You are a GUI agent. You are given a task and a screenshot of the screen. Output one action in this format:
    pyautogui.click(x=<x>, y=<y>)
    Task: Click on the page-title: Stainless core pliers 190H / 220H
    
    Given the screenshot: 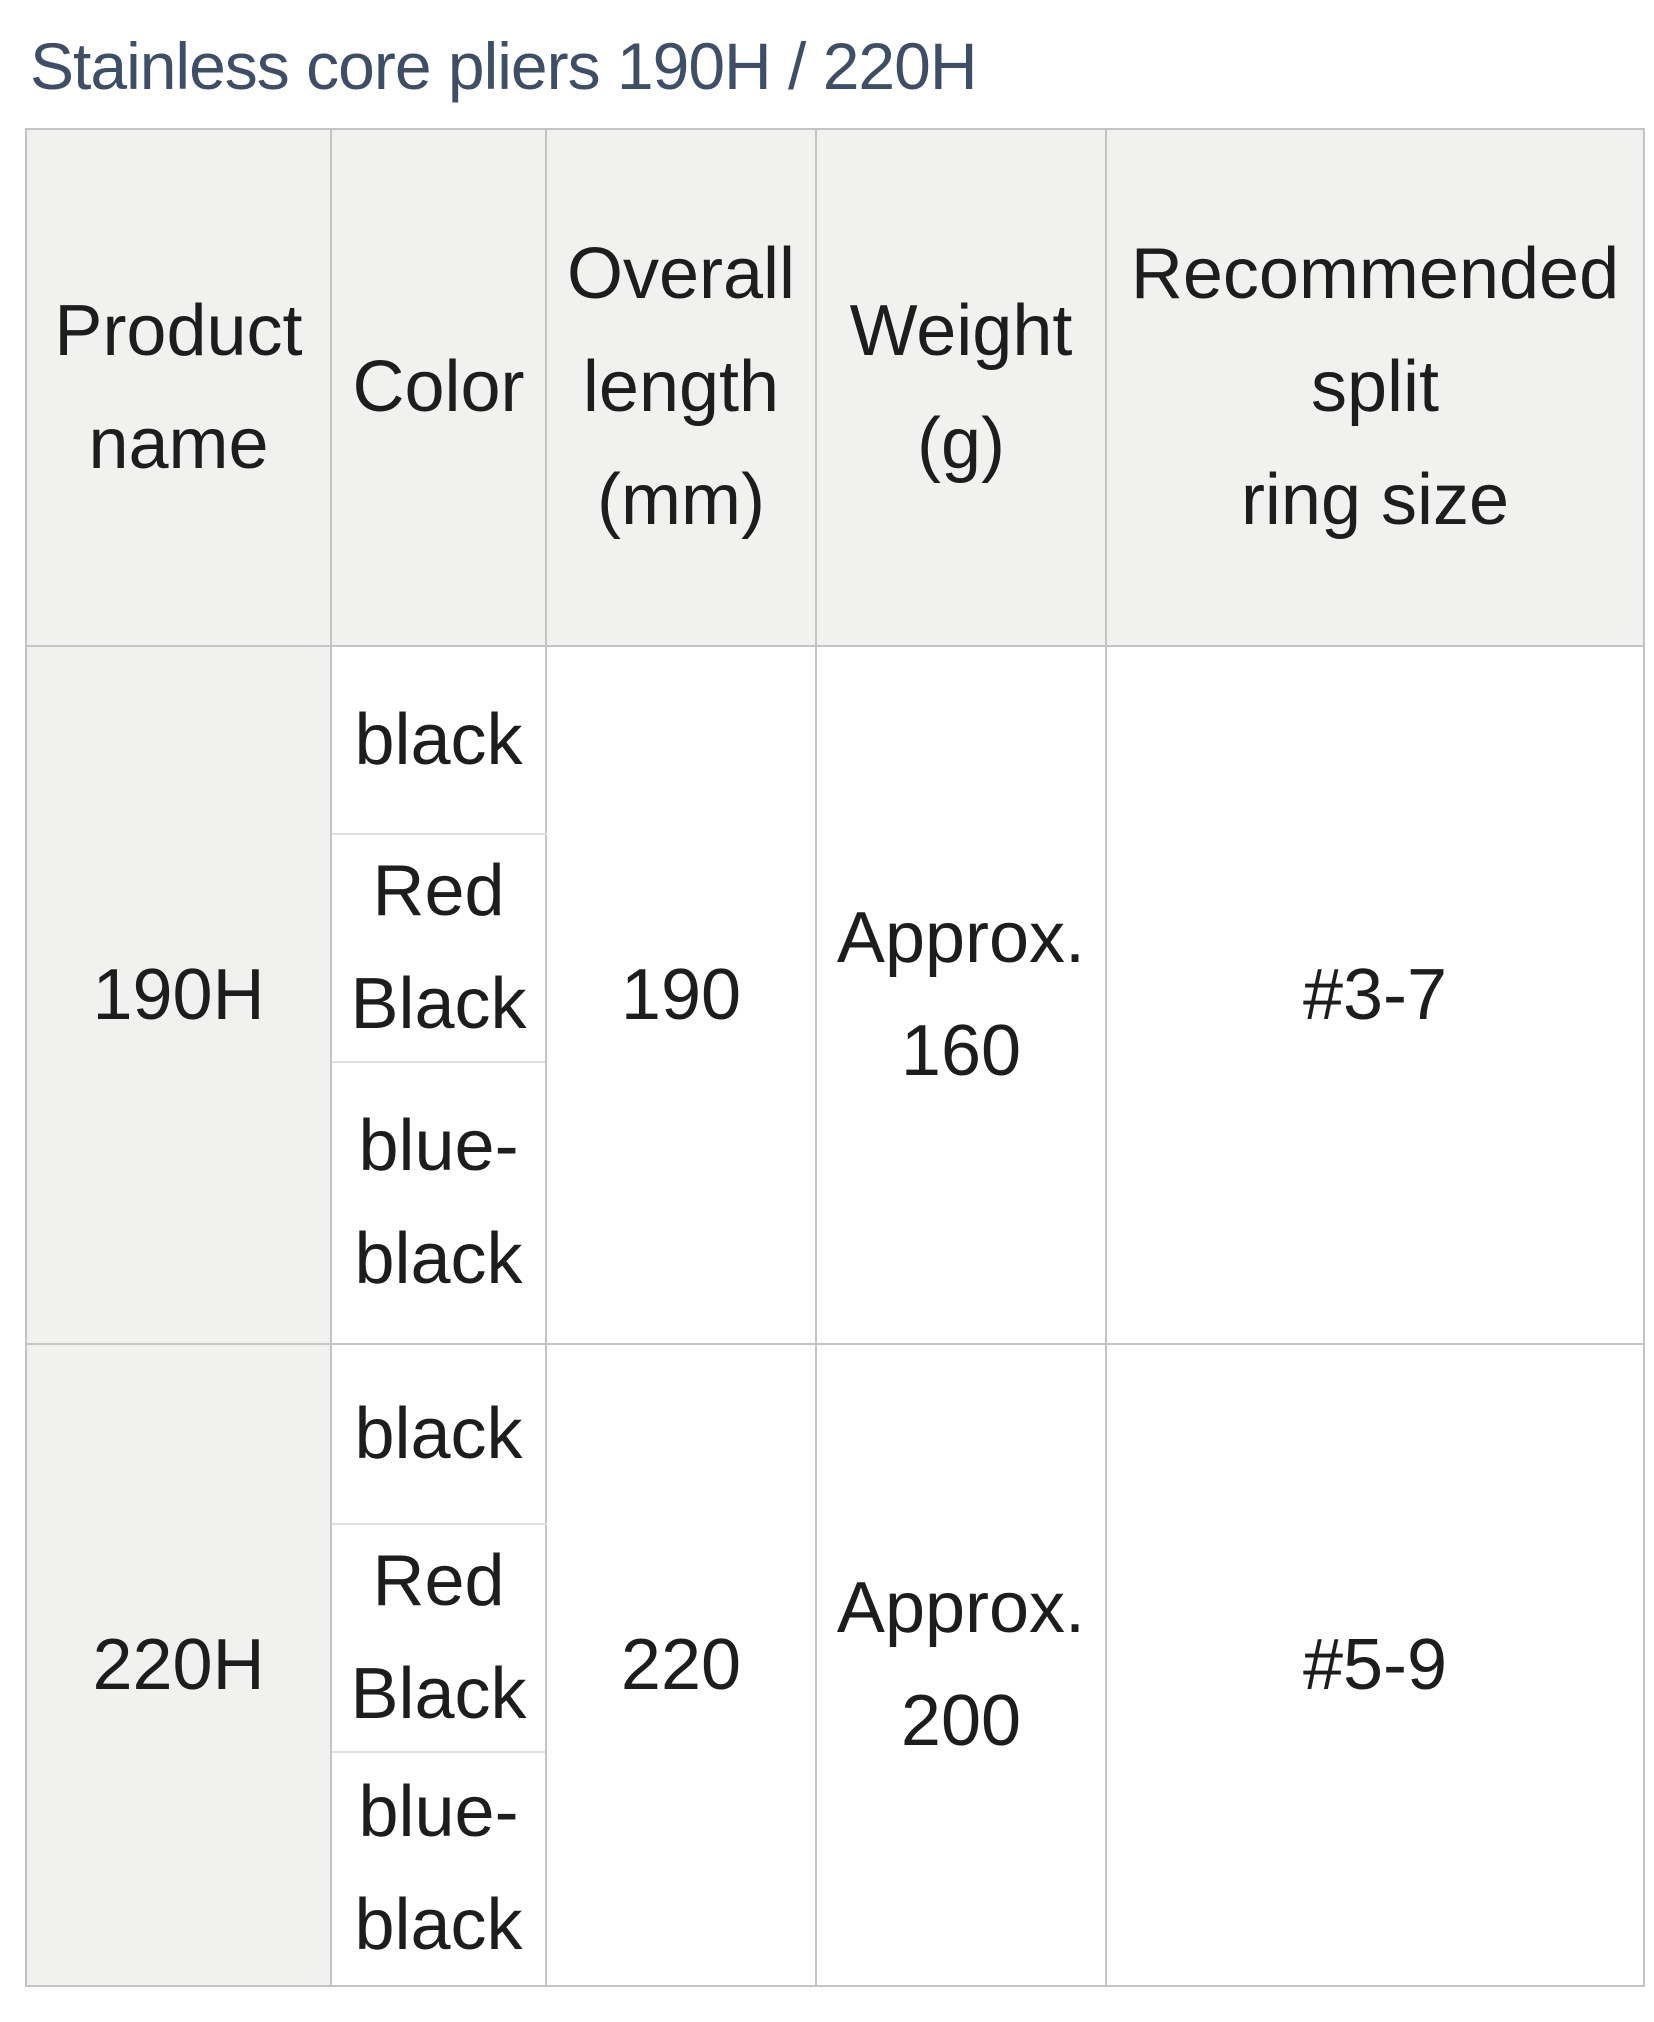 What is the action you would take?
    pyautogui.click(x=504, y=66)
    